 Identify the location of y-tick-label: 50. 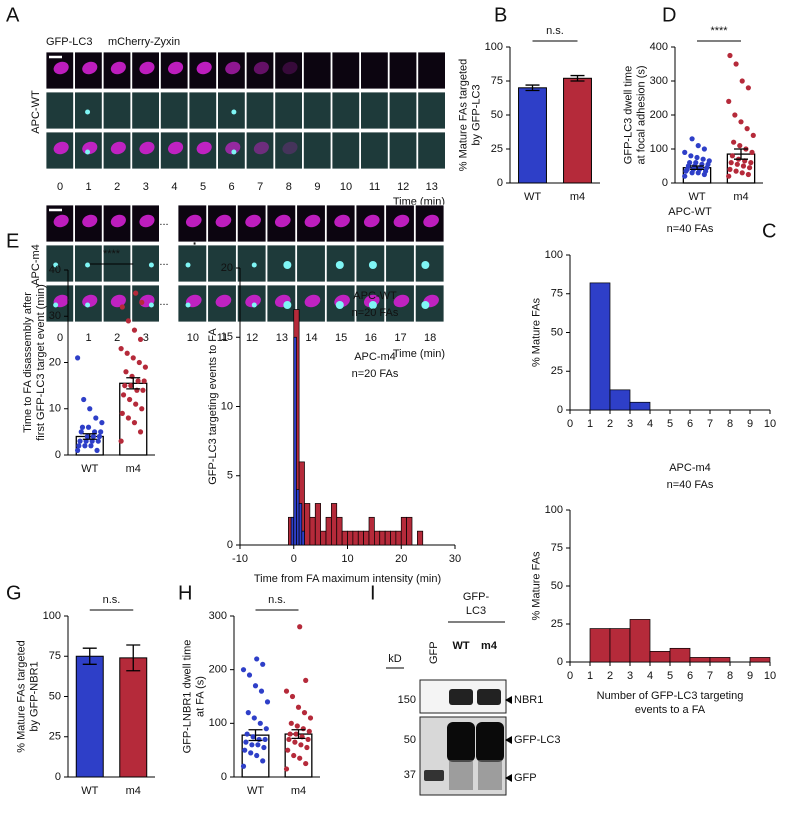
(557, 586).